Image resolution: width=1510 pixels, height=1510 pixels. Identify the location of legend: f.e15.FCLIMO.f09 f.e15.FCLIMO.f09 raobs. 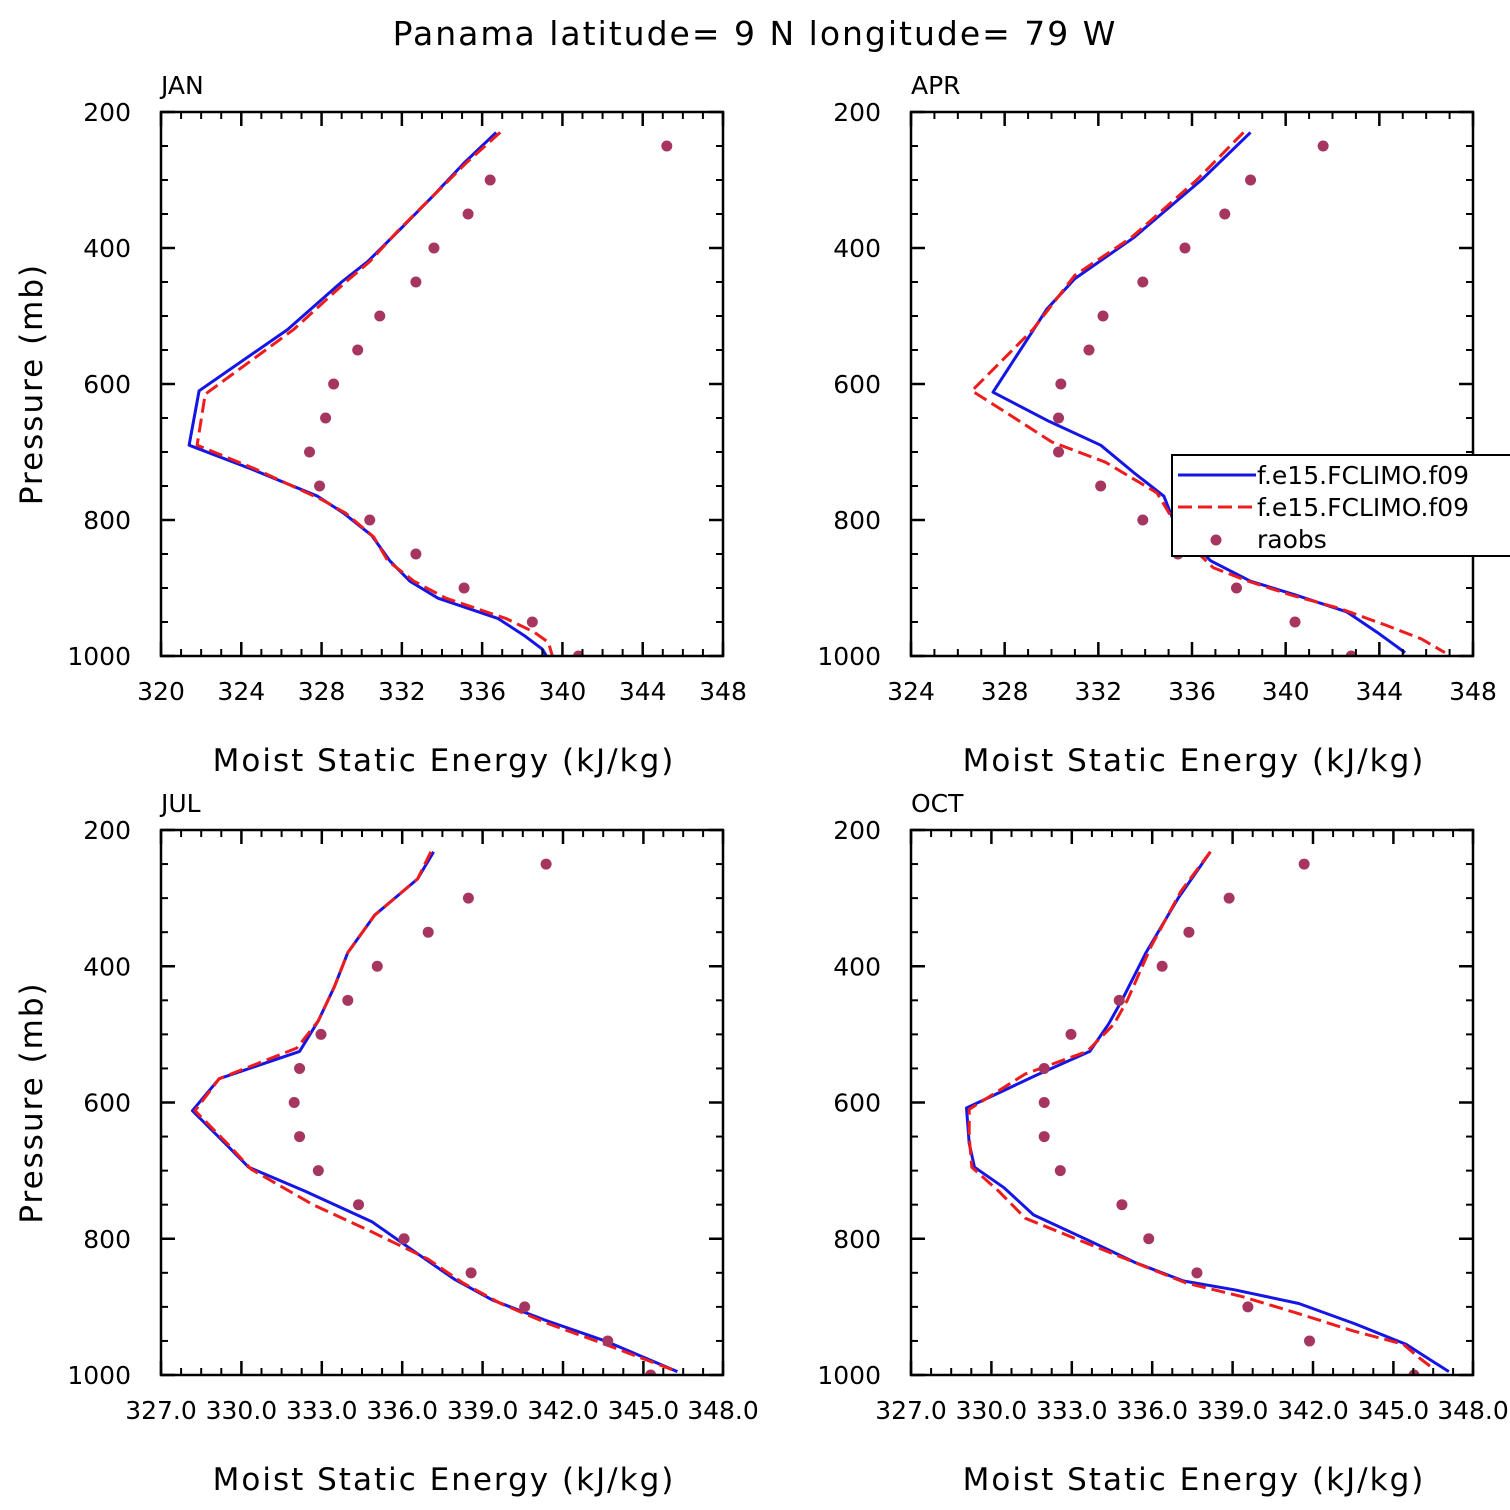
(1340, 505).